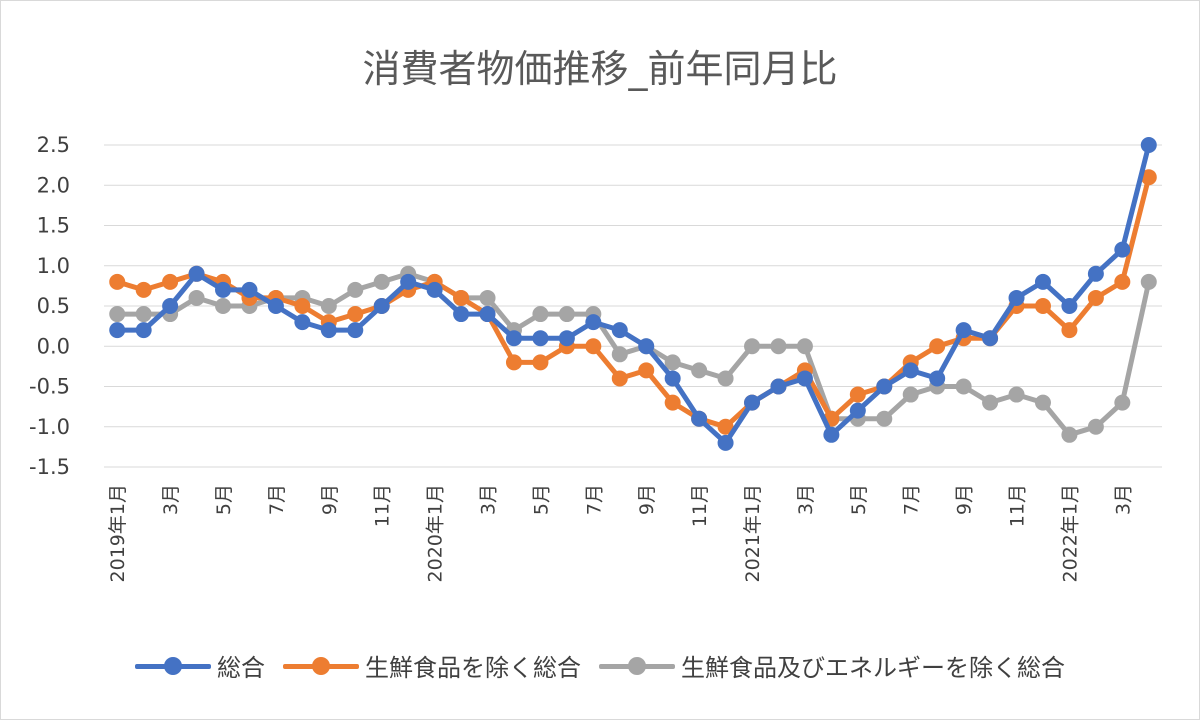  What do you see at coordinates (637, 666) in the screenshot?
I see `legend-swatch-core-core` at bounding box center [637, 666].